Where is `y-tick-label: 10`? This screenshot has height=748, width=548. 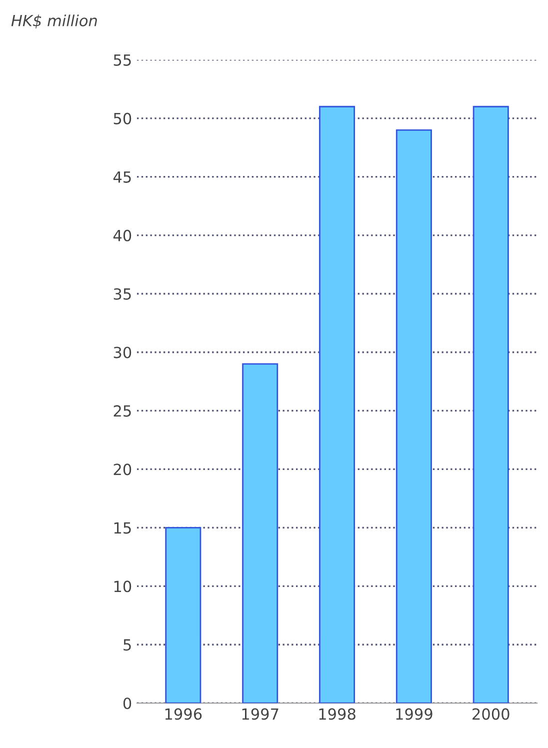
y-tick-label: 10 is located at coordinates (123, 586).